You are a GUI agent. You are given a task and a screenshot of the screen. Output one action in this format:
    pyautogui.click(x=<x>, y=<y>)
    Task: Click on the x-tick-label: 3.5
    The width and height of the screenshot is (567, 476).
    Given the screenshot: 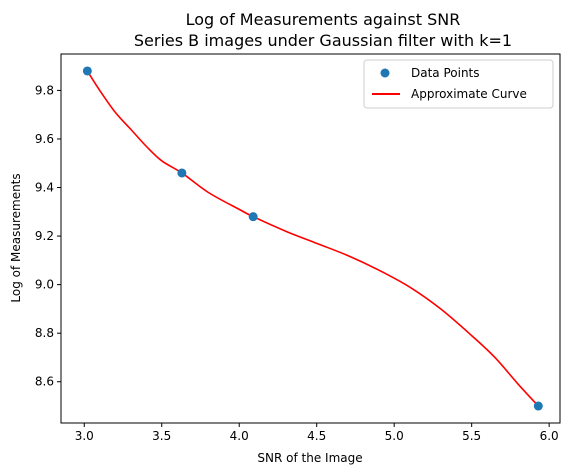 What is the action you would take?
    pyautogui.click(x=161, y=436)
    